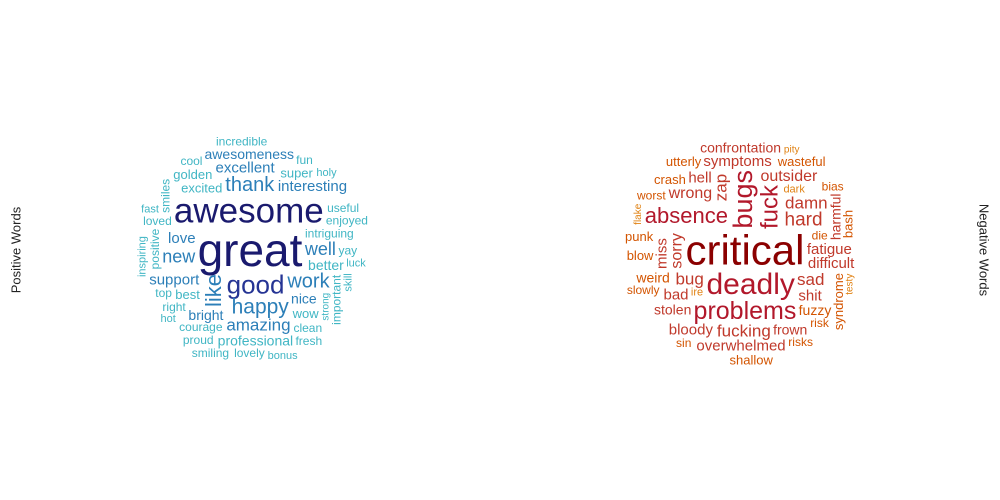 This screenshot has width=1000, height=500. I want to click on positive-word: work, so click(308, 282).